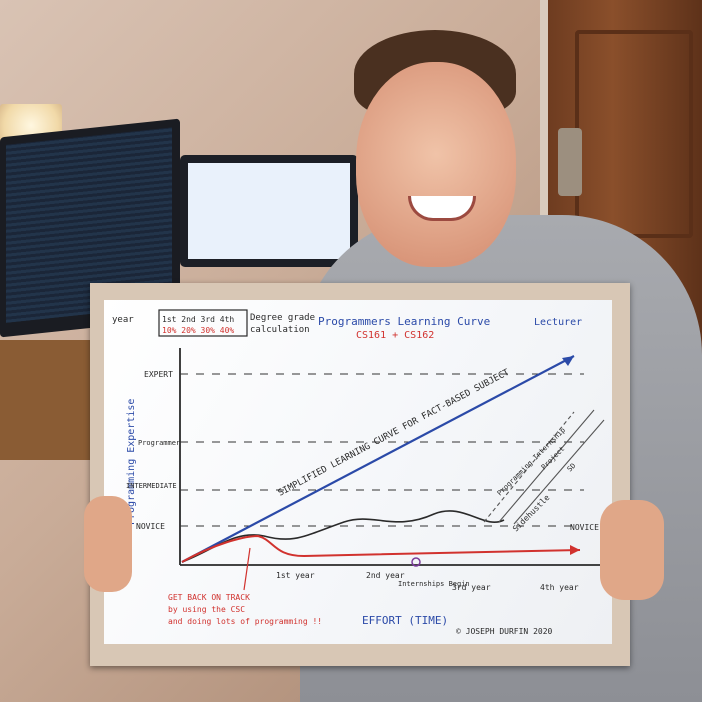  What do you see at coordinates (395, 335) in the screenshot?
I see `modules: CS161 + CS162` at bounding box center [395, 335].